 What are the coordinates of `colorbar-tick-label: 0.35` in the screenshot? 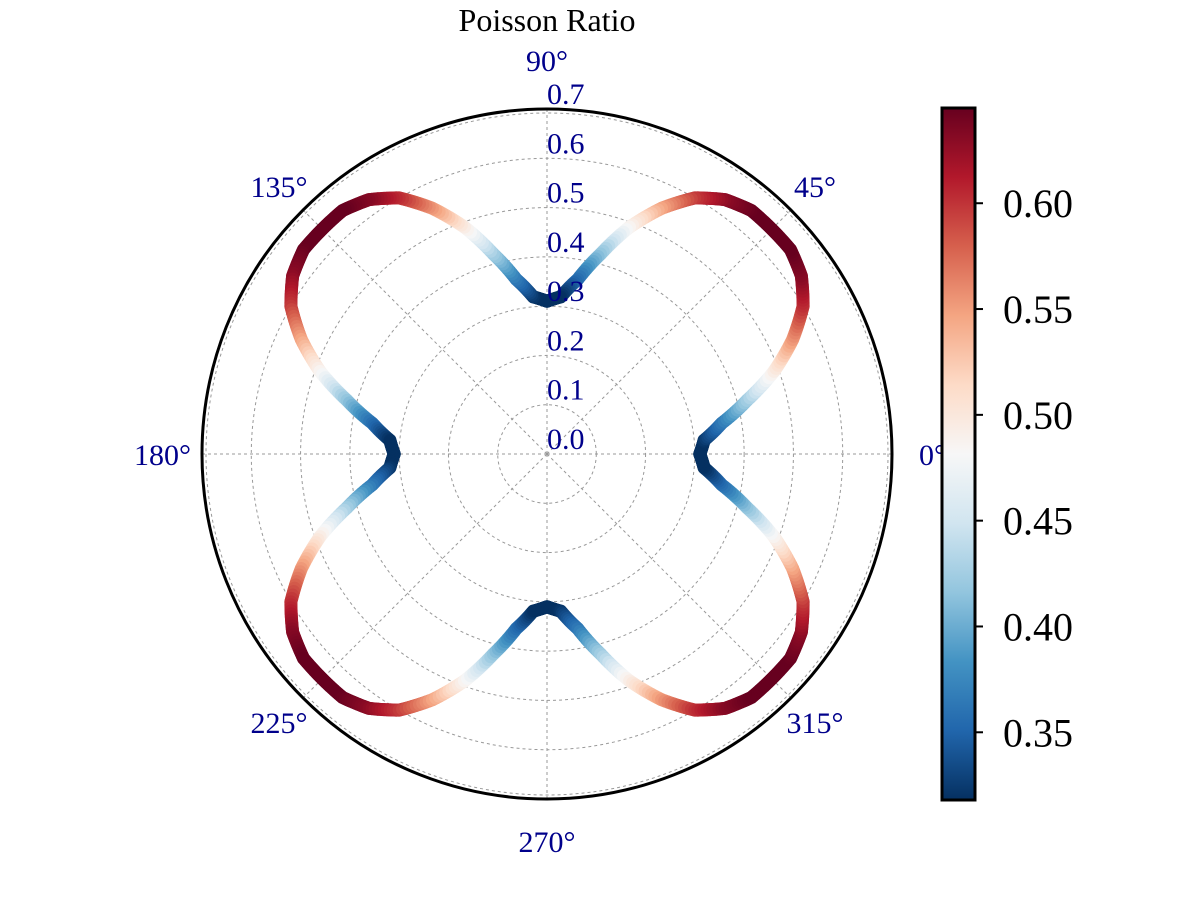 It's located at (1038, 732).